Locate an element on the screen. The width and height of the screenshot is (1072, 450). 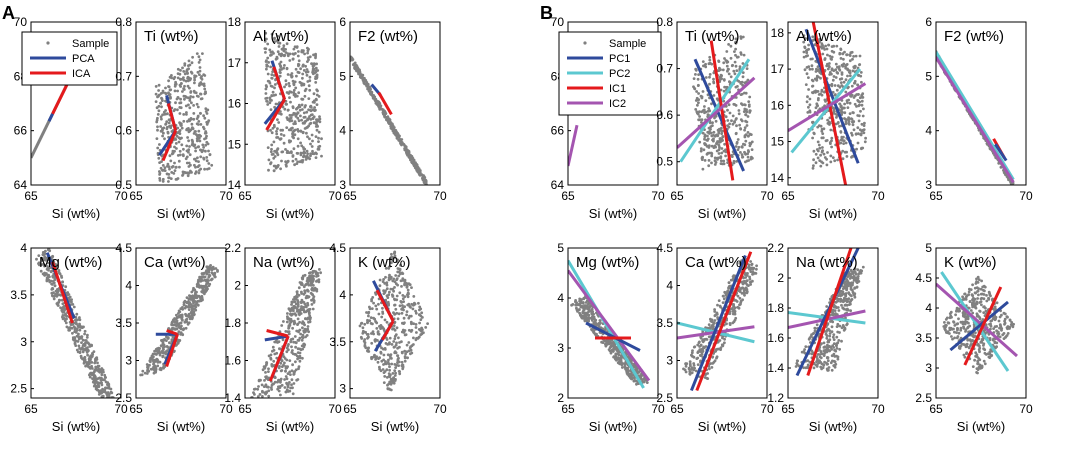
y-tick-label: 3.5 is located at coordinates (123, 323).